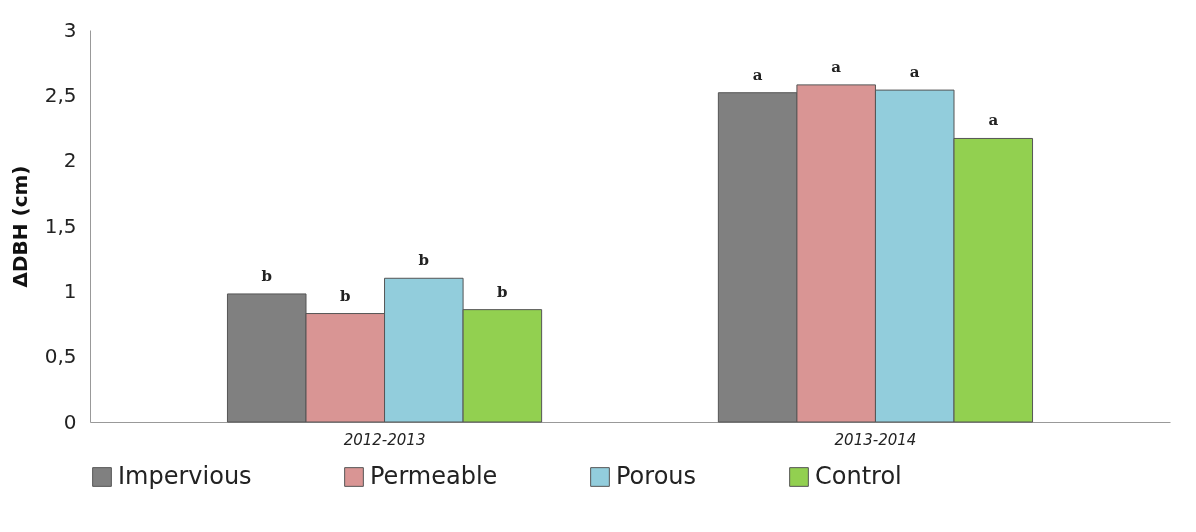 The width and height of the screenshot is (1196, 532). I want to click on y-tick-label: 2, so click(70, 160).